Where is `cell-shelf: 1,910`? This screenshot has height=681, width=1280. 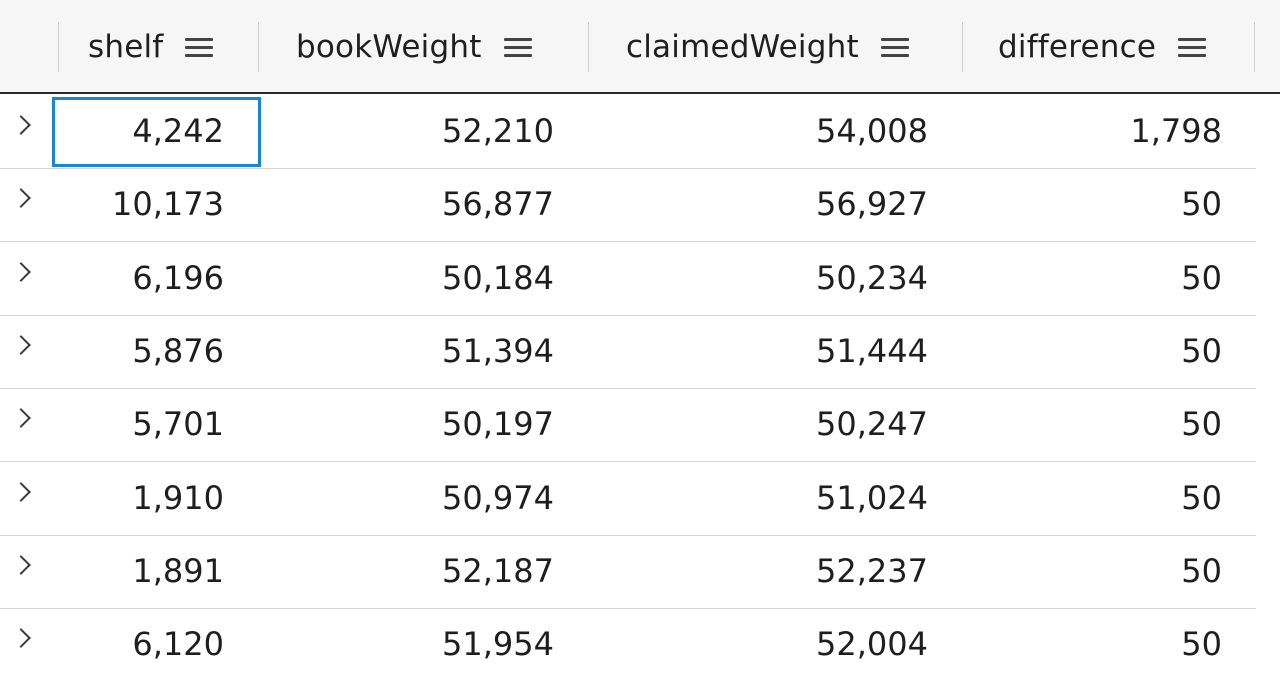
cell-shelf: 1,910 is located at coordinates (178, 498).